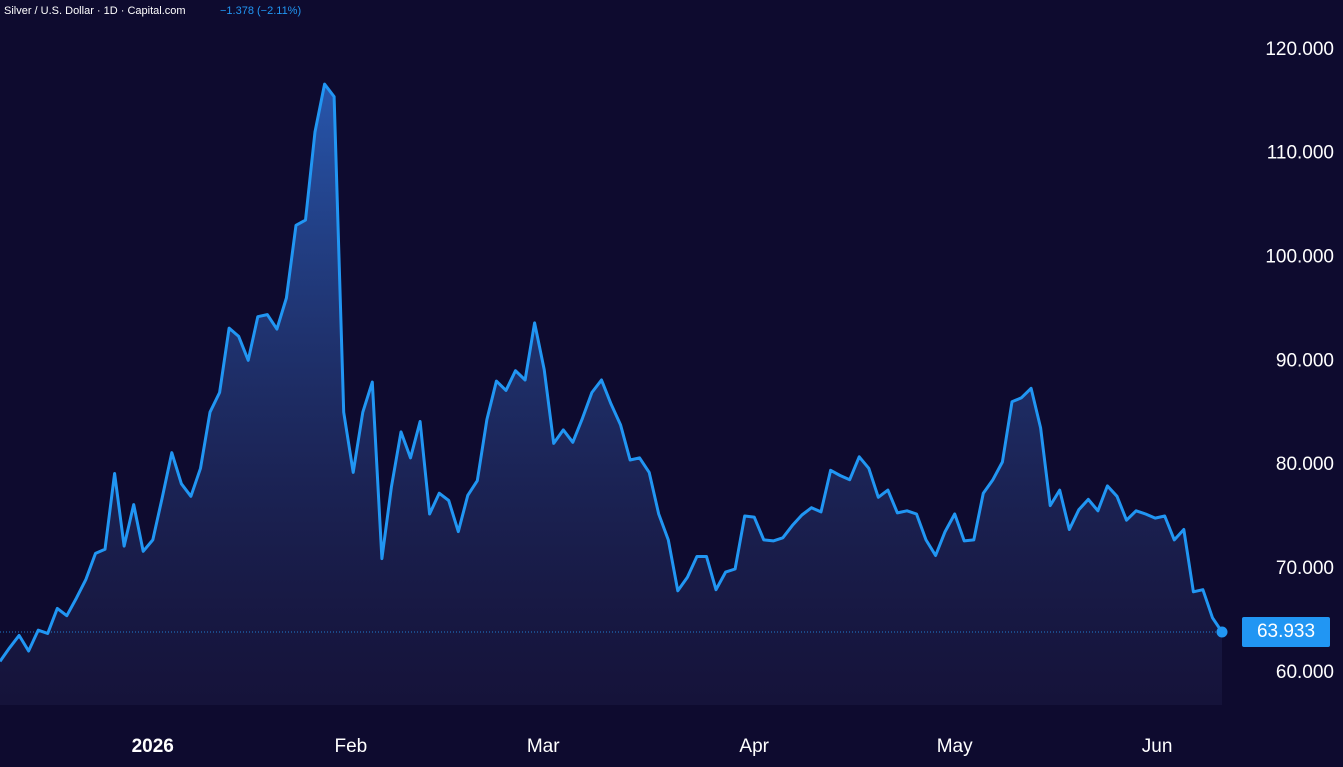 The height and width of the screenshot is (767, 1343). I want to click on y-tick-label: 90.000, so click(1305, 360).